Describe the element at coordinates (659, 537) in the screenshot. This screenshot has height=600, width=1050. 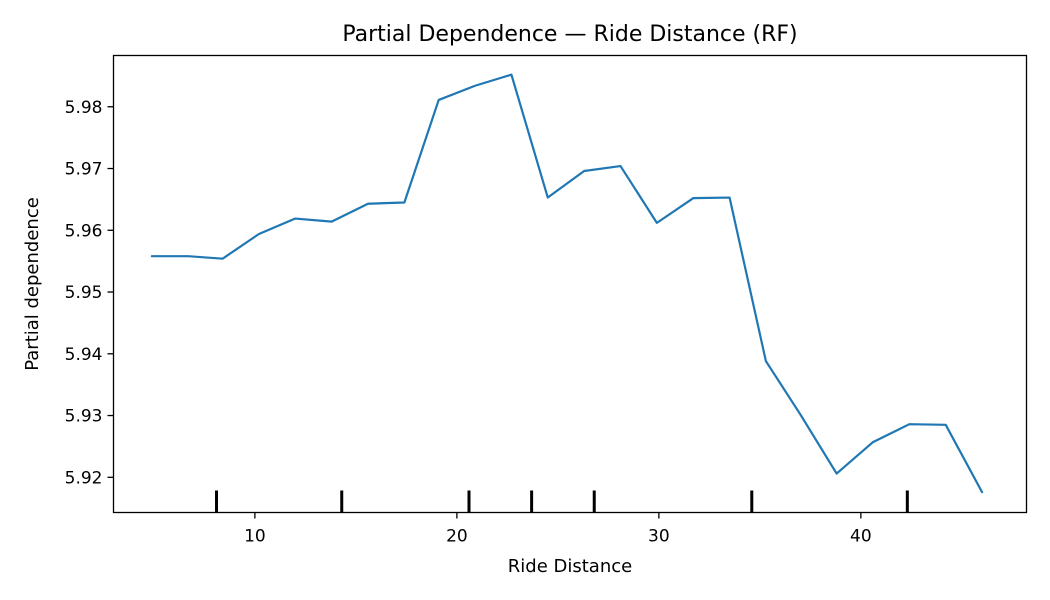
I see `x-tick-label: 30` at that location.